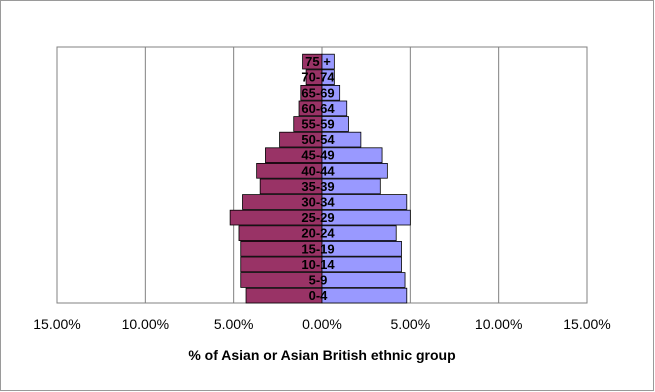 The image size is (655, 392). Describe the element at coordinates (317, 155) in the screenshot. I see `age-group-label: 45-49` at that location.